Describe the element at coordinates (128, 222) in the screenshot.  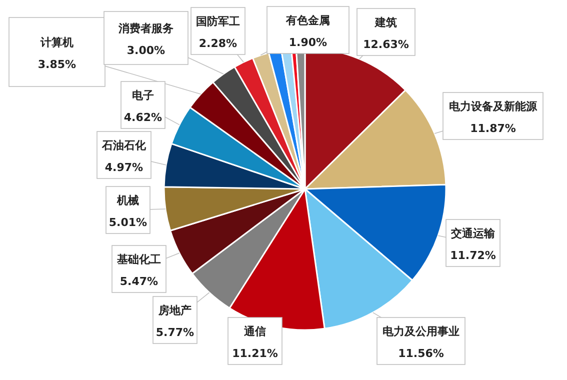
I see `data-label: 5.01%` at that location.